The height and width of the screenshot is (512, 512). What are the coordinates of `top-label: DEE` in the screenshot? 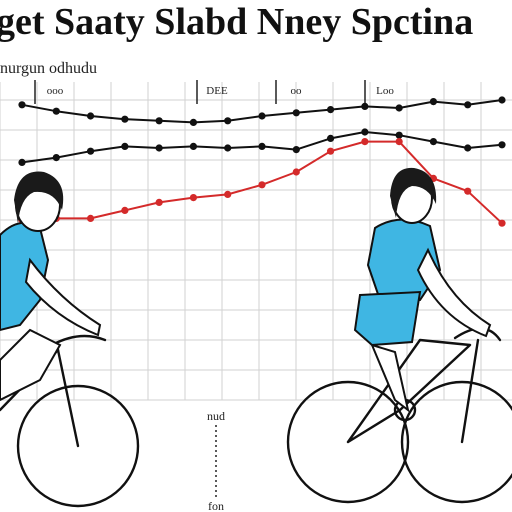 It's located at (217, 91).